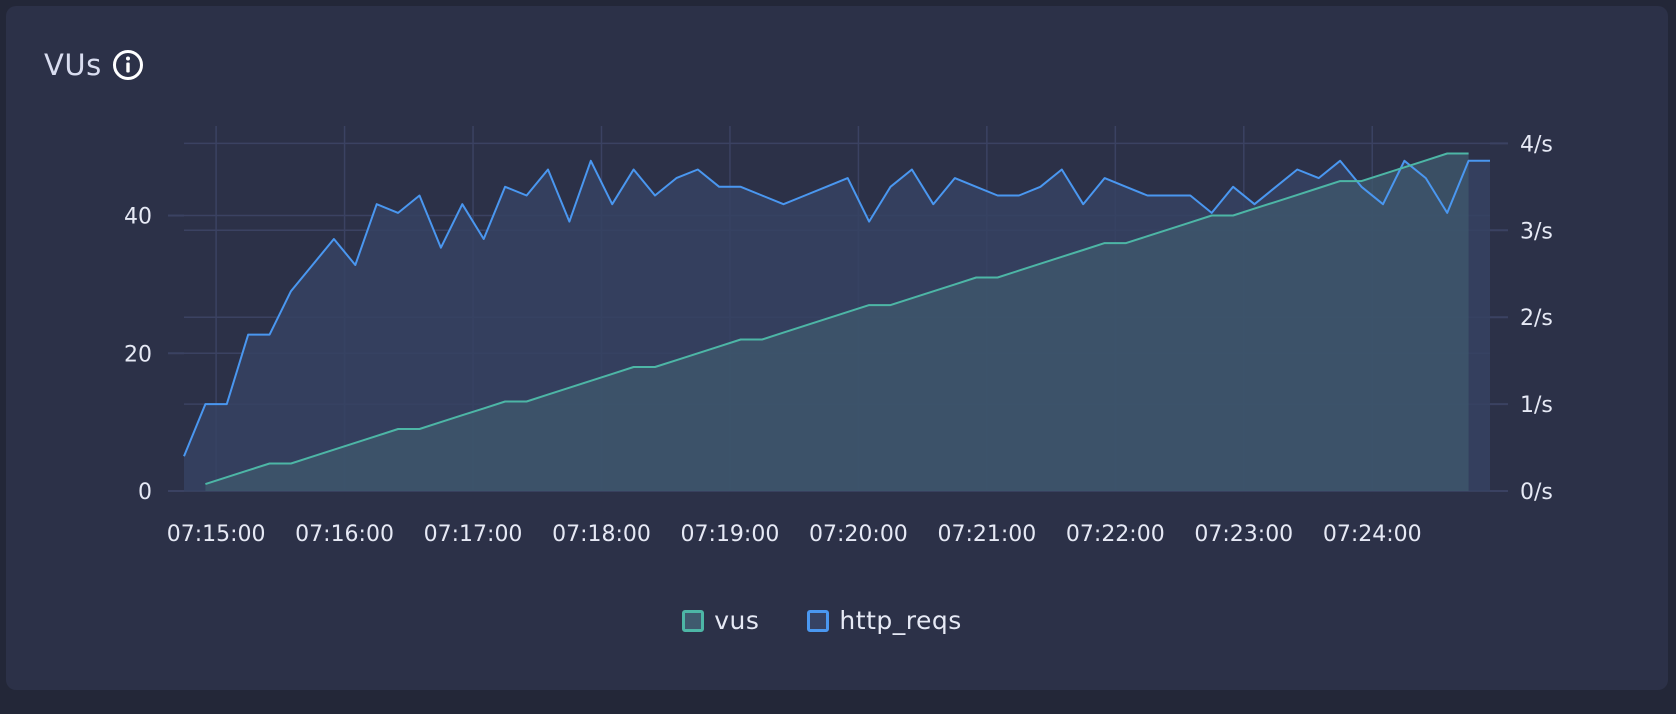 The height and width of the screenshot is (714, 1676). Describe the element at coordinates (216, 534) in the screenshot. I see `x-tick-label: 07:15:00` at that location.